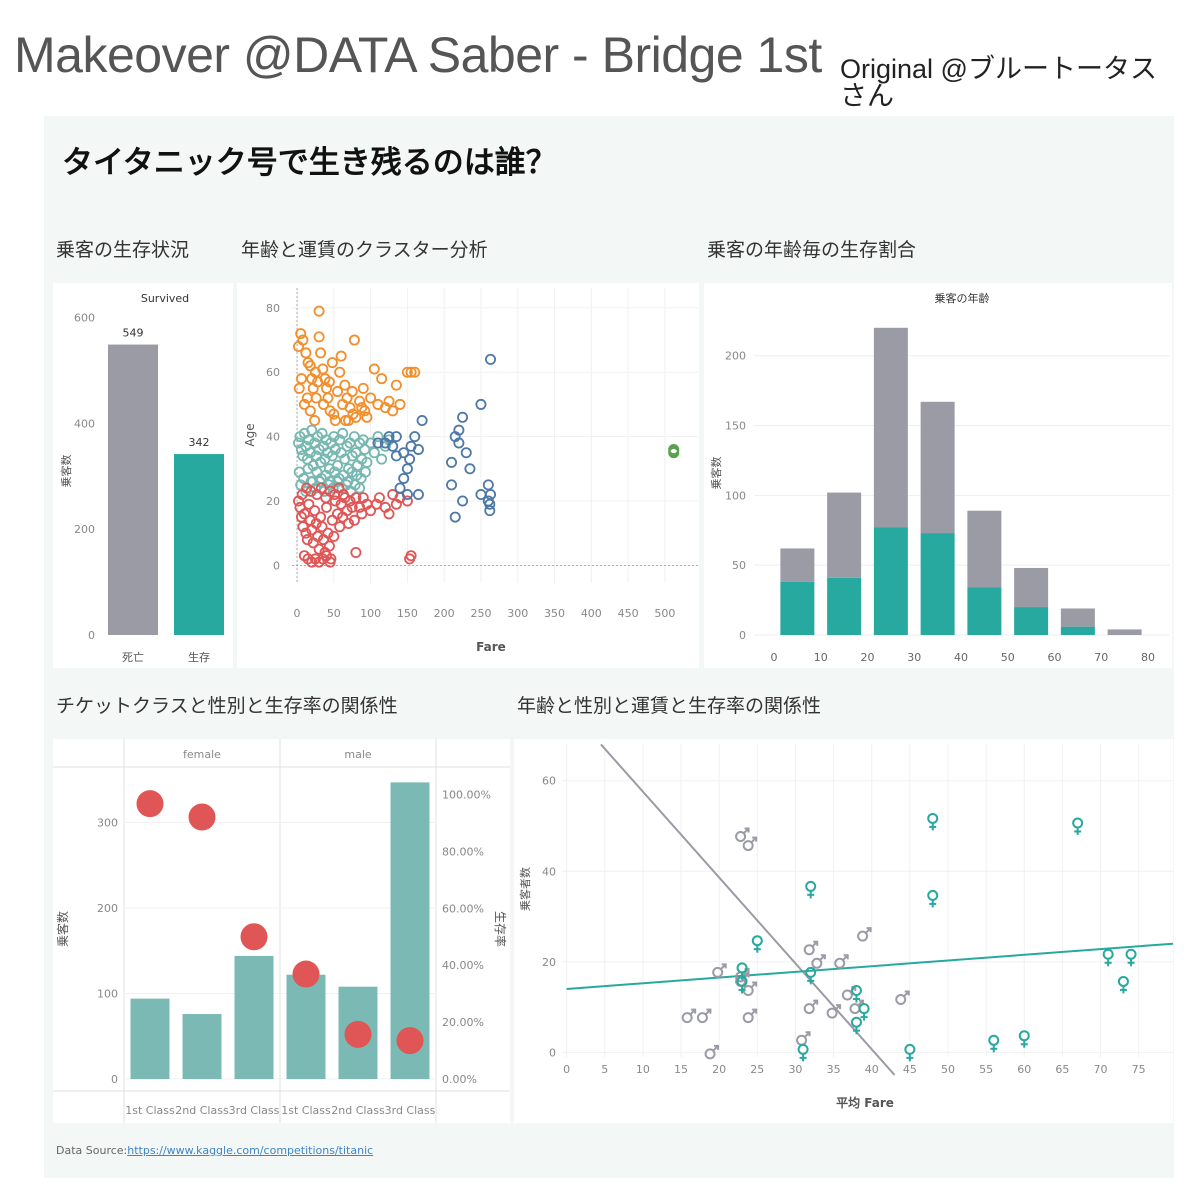 The width and height of the screenshot is (1184, 1184). I want to click on survival-bar-chart: Survived 0 200 400 600 乗客数 549 死亡 342 生存, so click(141, 478).